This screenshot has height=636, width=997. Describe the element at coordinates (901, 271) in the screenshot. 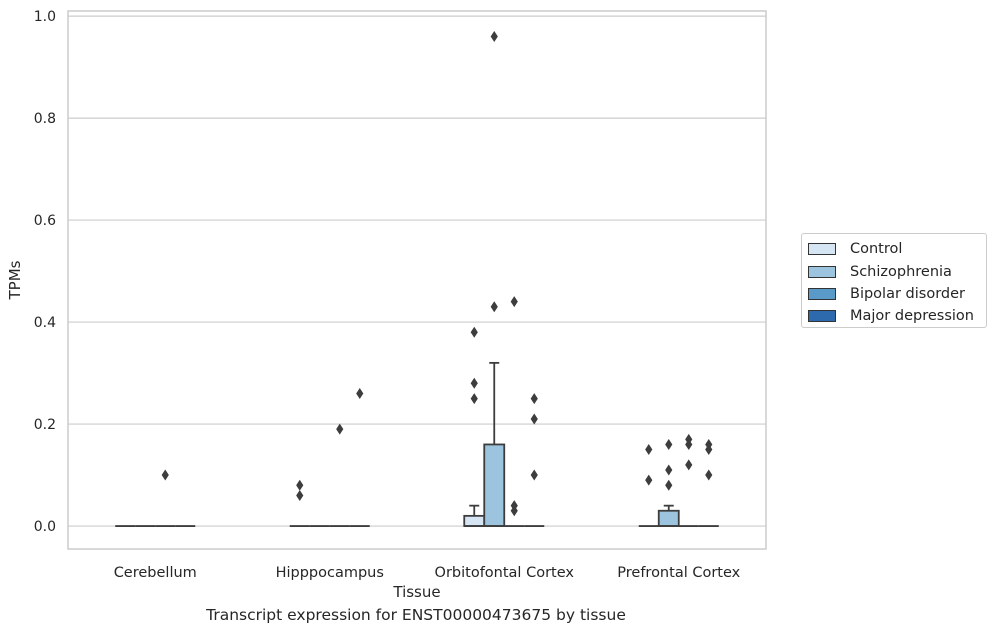

I see `legend-label-schizophrenia: Schizophrenia` at that location.